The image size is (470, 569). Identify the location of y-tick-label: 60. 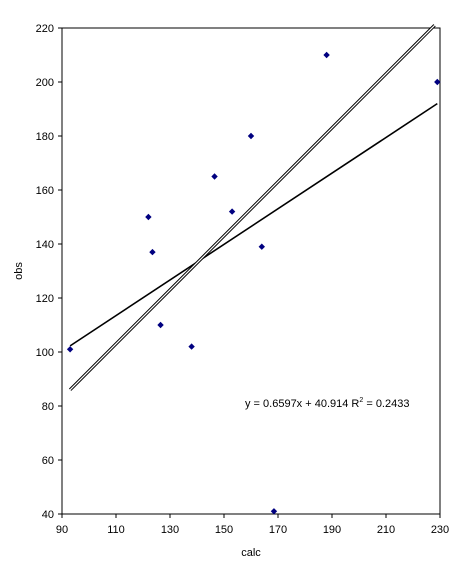
(48, 461).